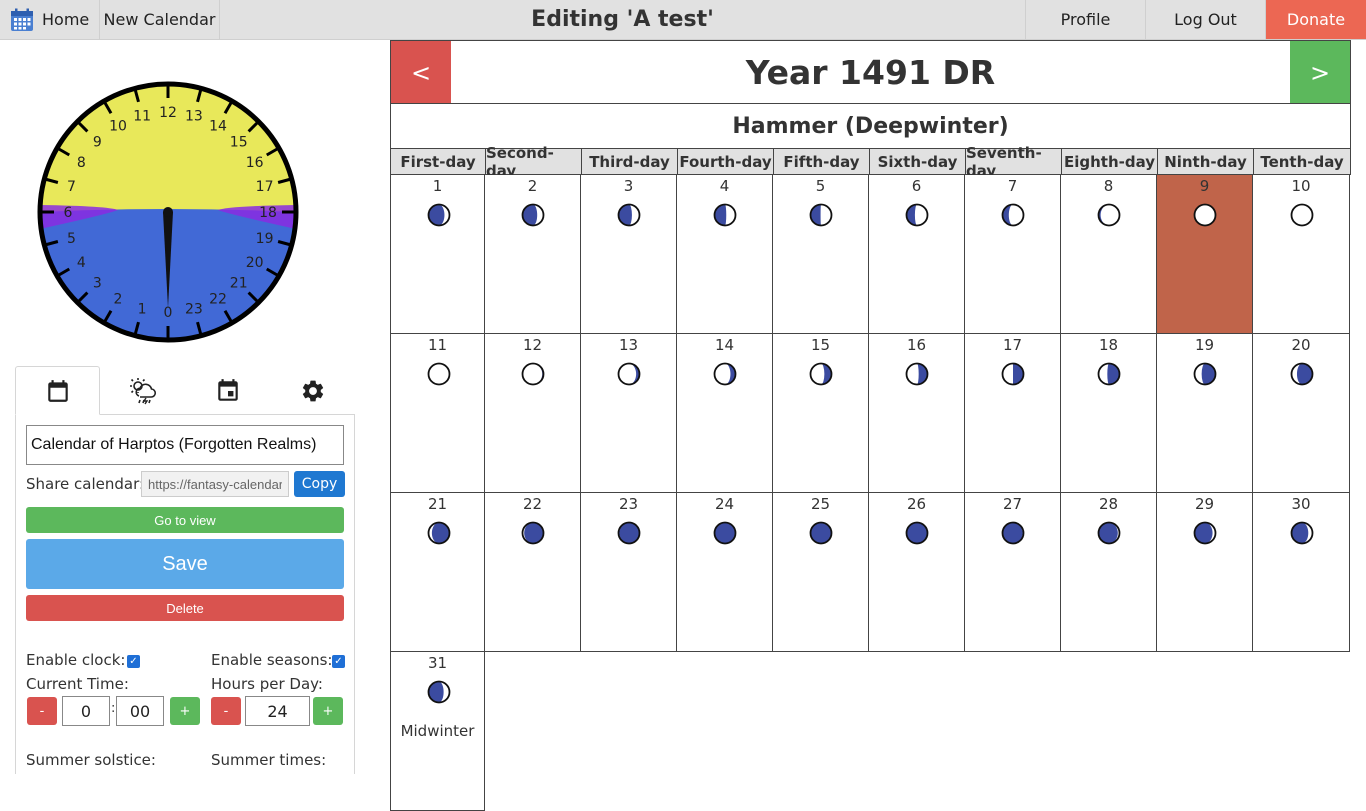 The width and height of the screenshot is (1366, 811). What do you see at coordinates (1013, 572) in the screenshot?
I see `day-cell: 27` at bounding box center [1013, 572].